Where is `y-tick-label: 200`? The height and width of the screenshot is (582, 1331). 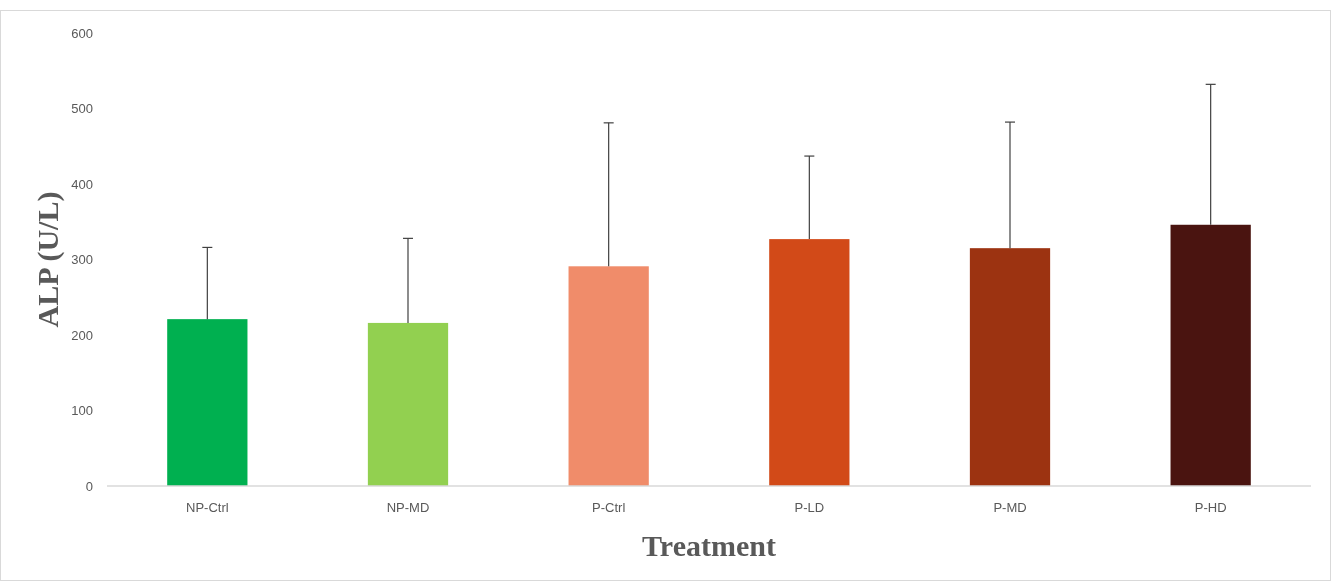
y-tick-label: 200 is located at coordinates (82, 335).